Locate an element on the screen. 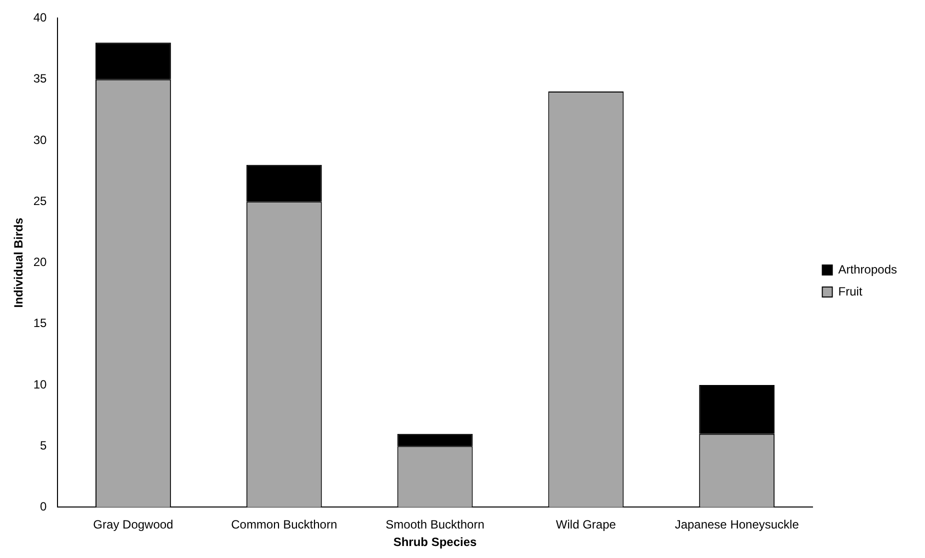  legend-label: Arthropods is located at coordinates (868, 269).